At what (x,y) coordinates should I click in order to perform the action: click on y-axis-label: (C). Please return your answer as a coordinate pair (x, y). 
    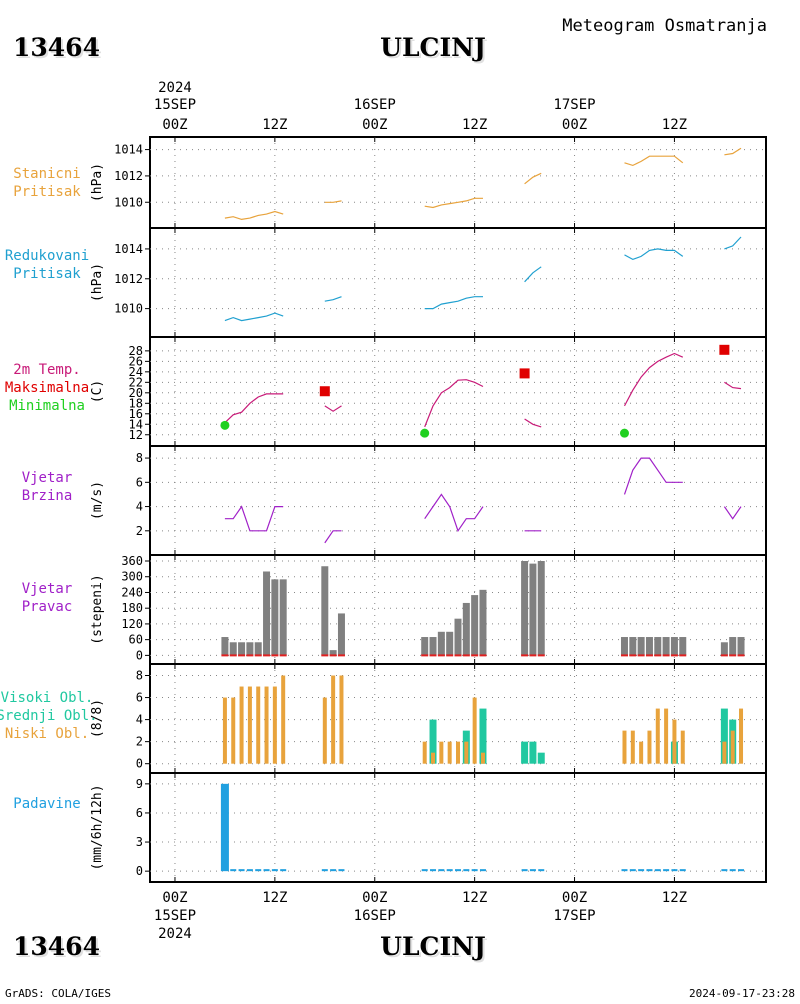
    Looking at the image, I should click on (97, 391).